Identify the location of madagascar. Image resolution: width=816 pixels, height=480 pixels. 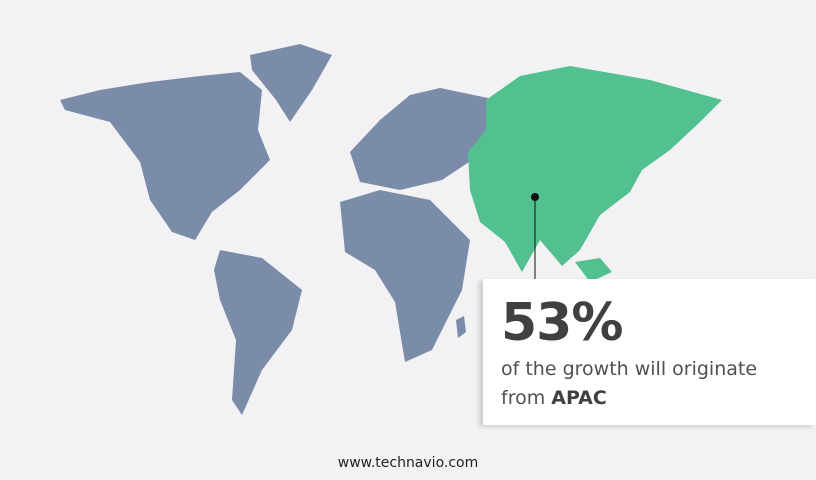
(461, 327).